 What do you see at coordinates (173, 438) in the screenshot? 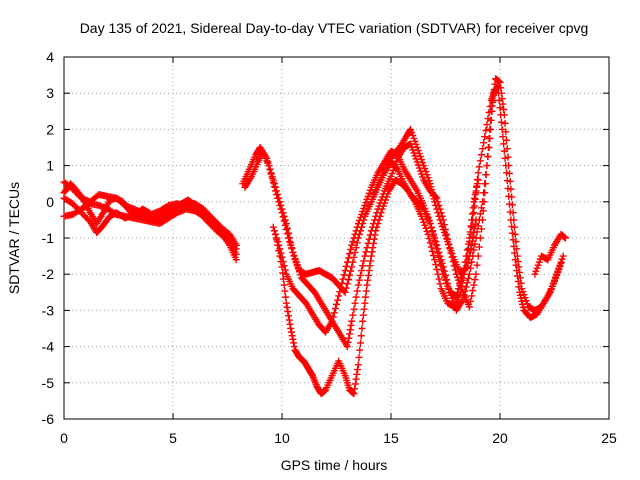
I see `x-tick-label: 5` at bounding box center [173, 438].